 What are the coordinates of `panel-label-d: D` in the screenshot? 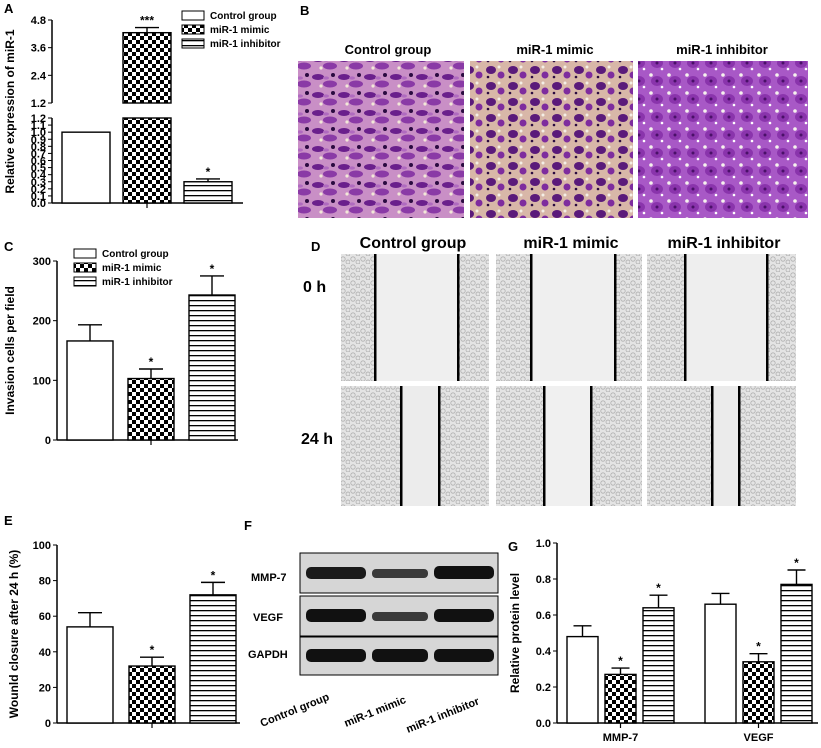 It's located at (315, 246).